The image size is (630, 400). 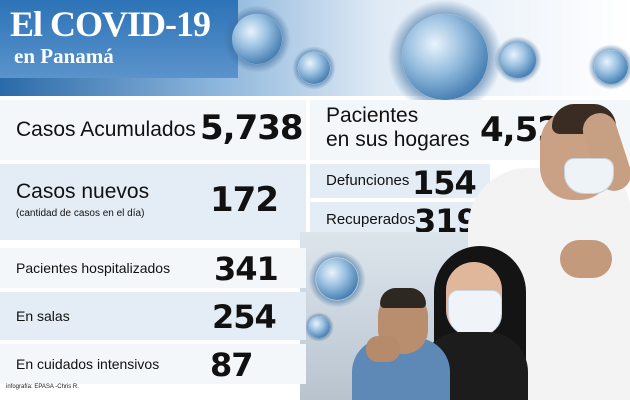 I want to click on pacientes-hogares-label-1: Pacientes, so click(x=372, y=115).